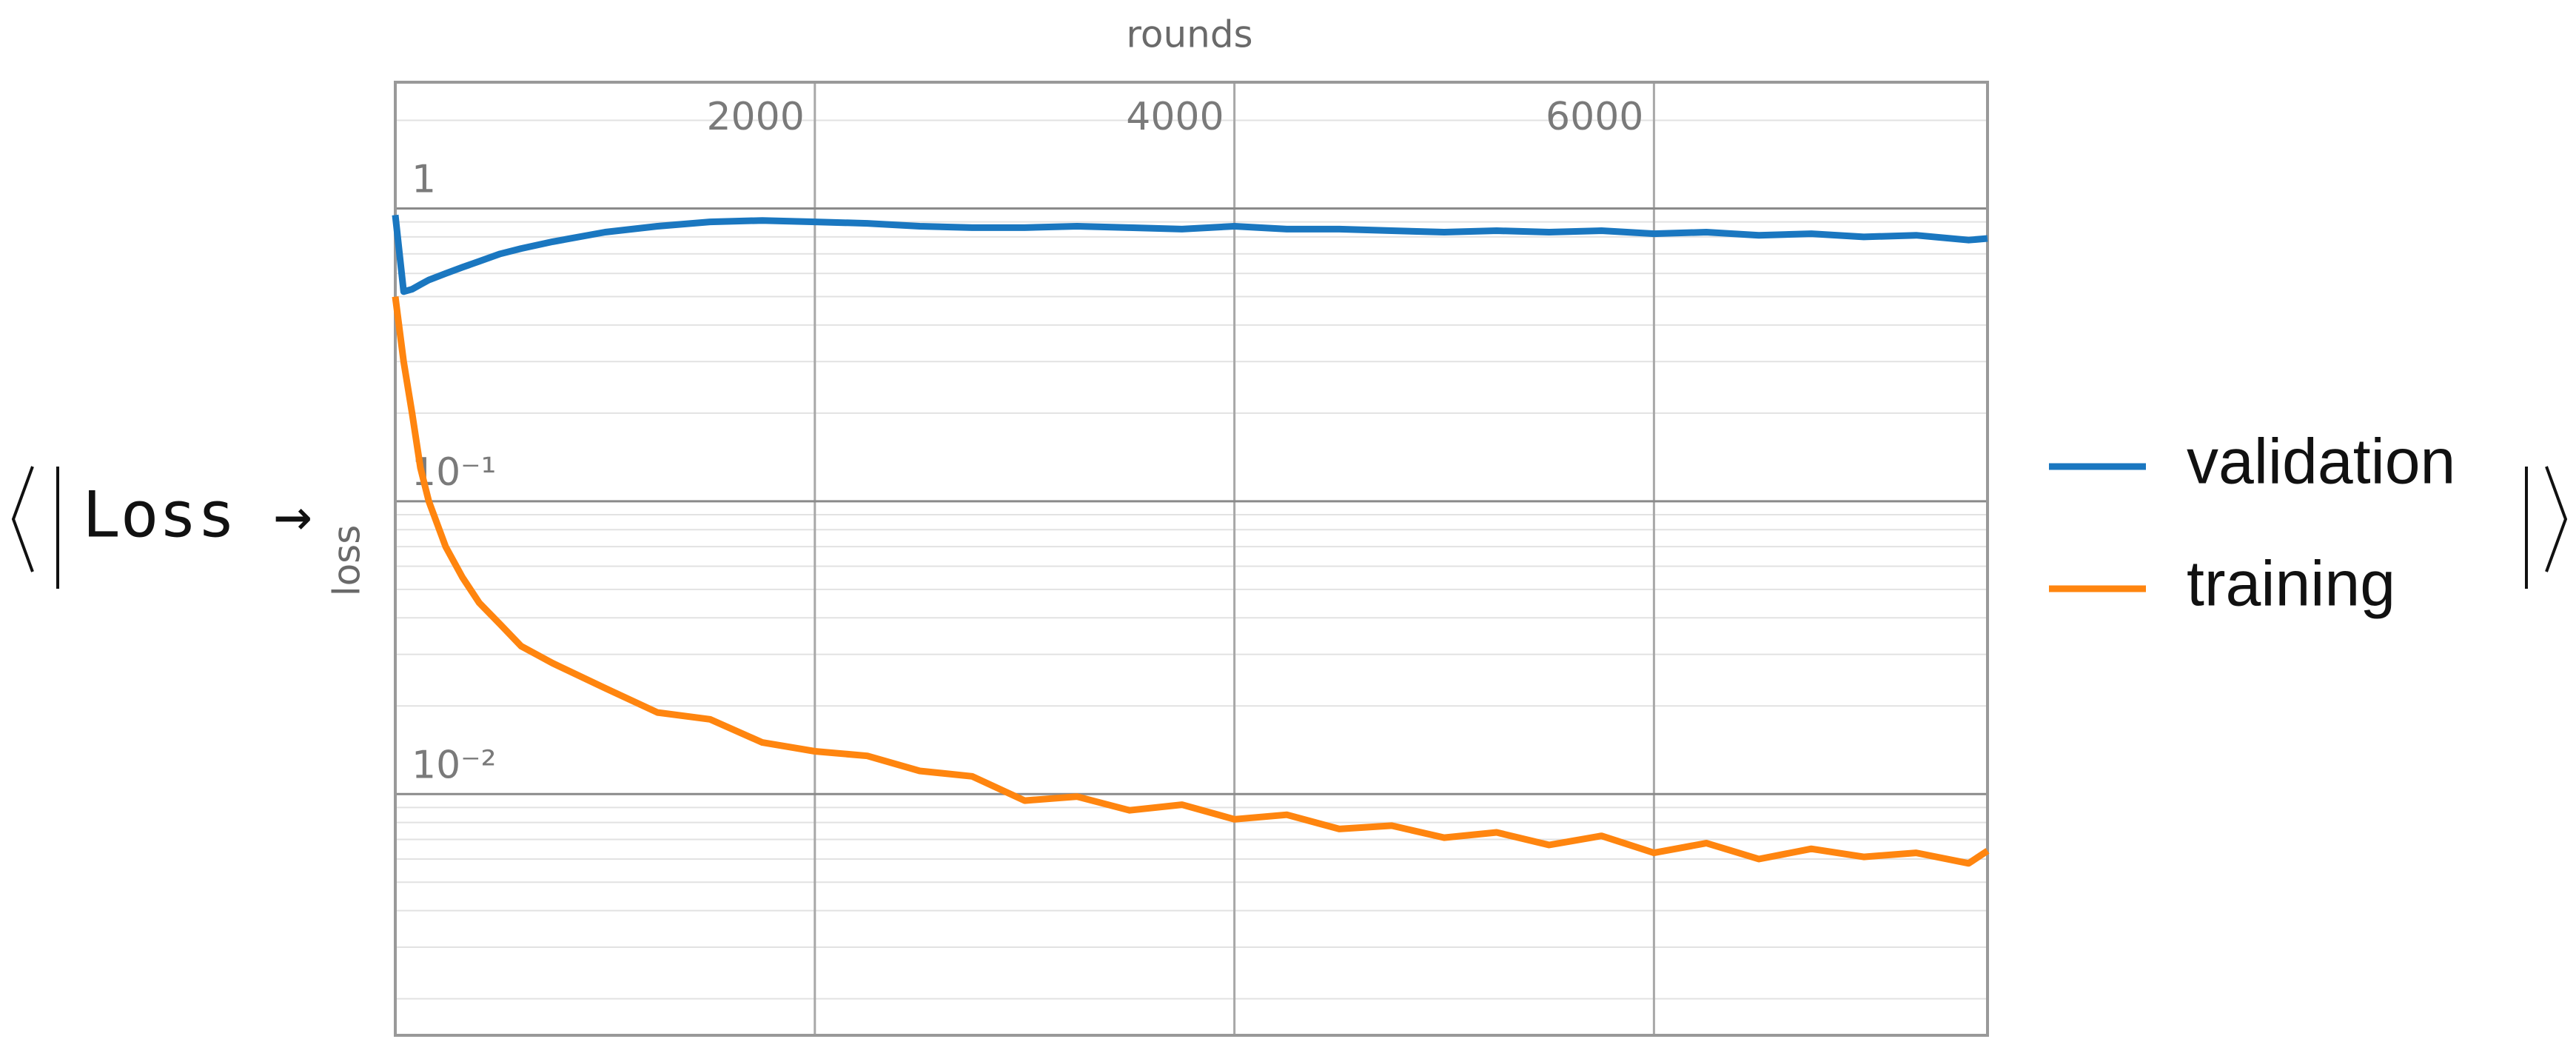 Image resolution: width=2576 pixels, height=1059 pixels. Describe the element at coordinates (454, 765) in the screenshot. I see `y-tick-label: 10⁻²` at that location.